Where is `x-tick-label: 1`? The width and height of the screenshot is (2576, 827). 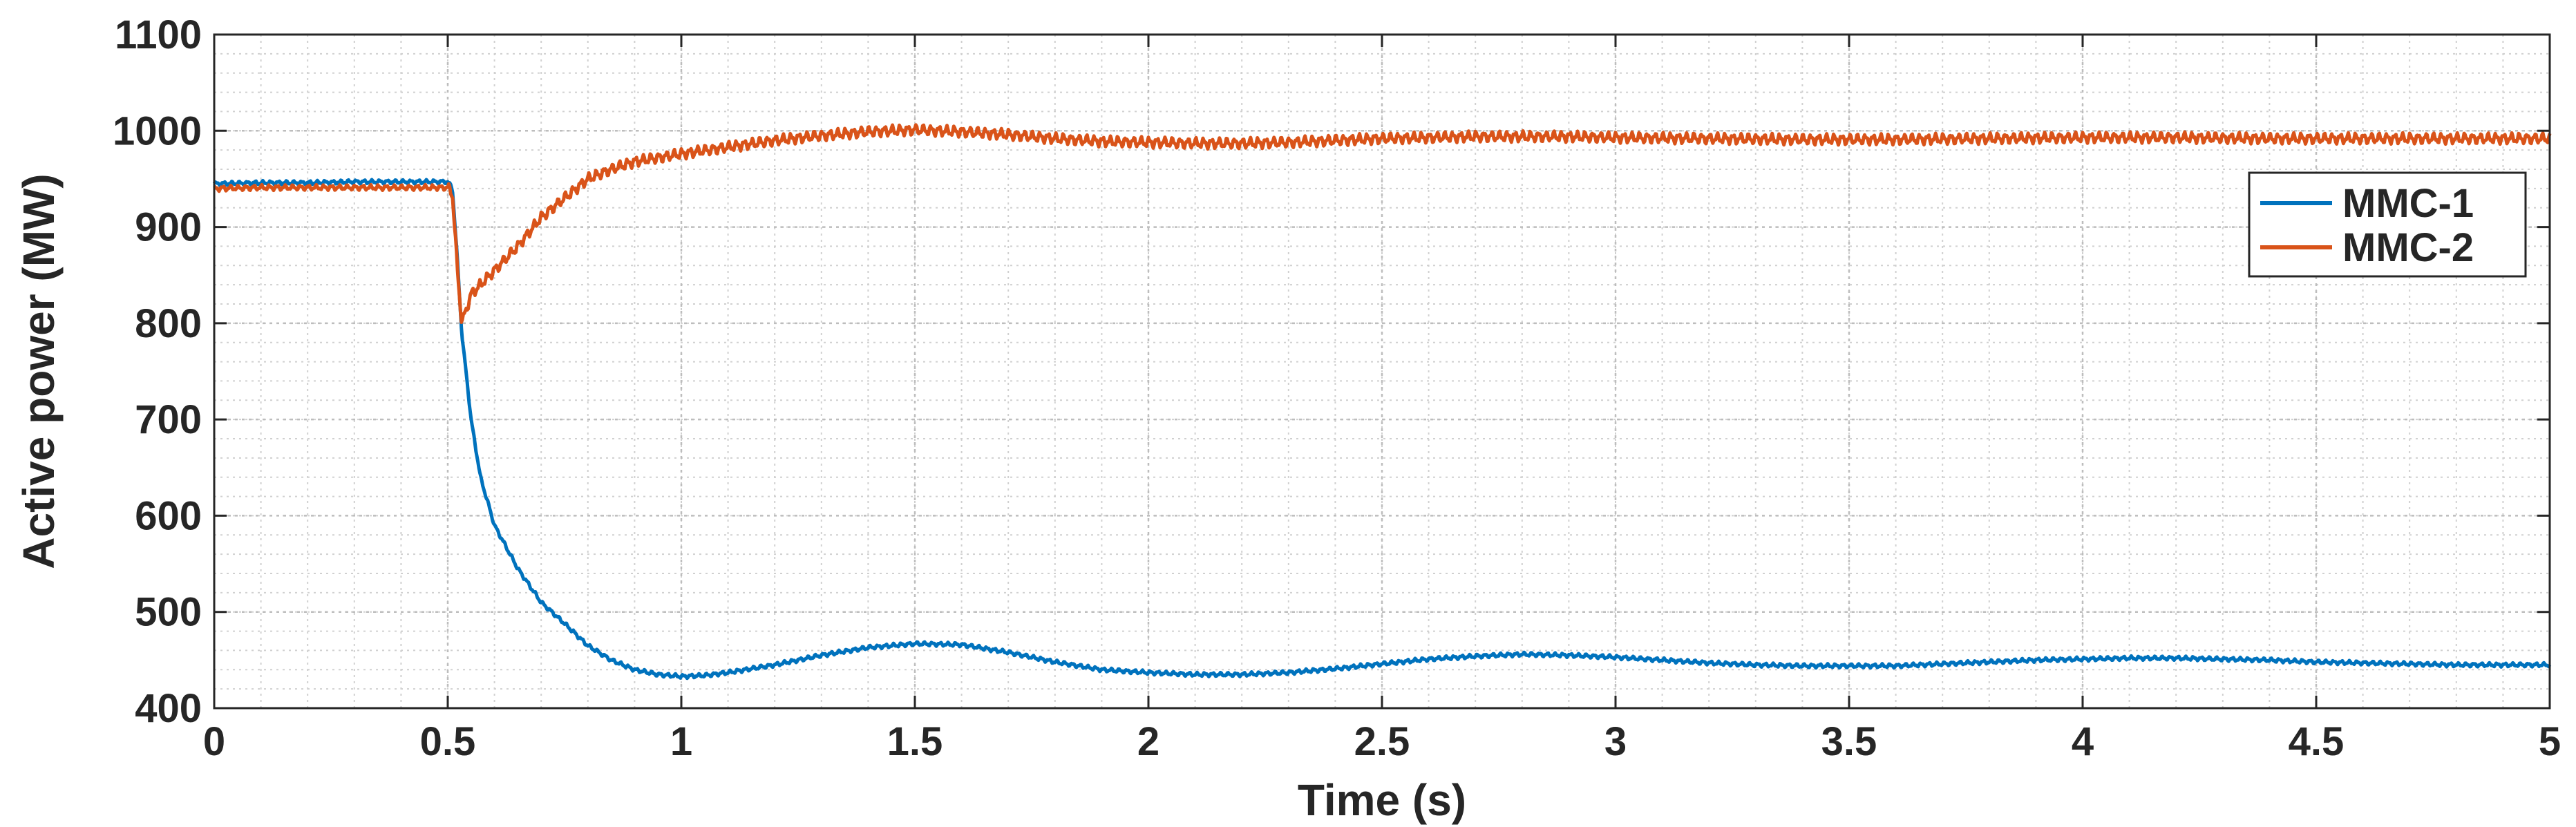 x-tick-label: 1 is located at coordinates (681, 741).